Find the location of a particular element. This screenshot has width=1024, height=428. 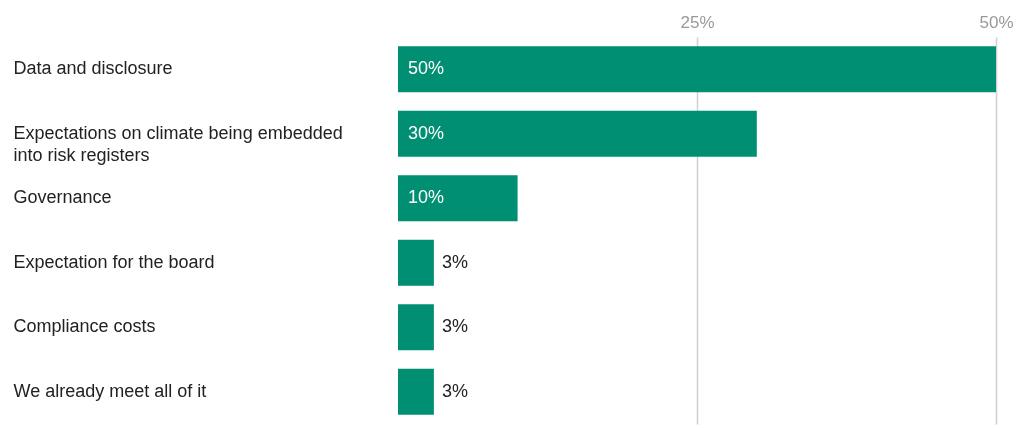

data-label: 30% is located at coordinates (426, 132).